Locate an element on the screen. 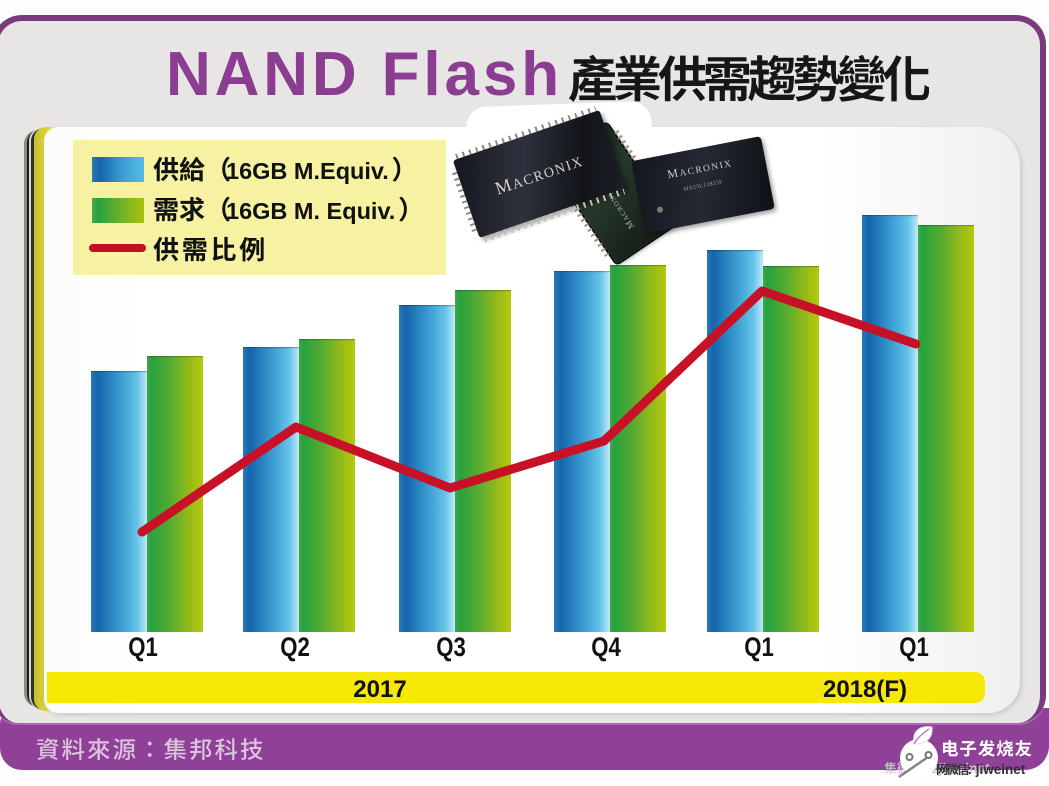 This screenshot has height=786, width=1049. svg-text: 16GB M. Equiv. is located at coordinates (310, 211).